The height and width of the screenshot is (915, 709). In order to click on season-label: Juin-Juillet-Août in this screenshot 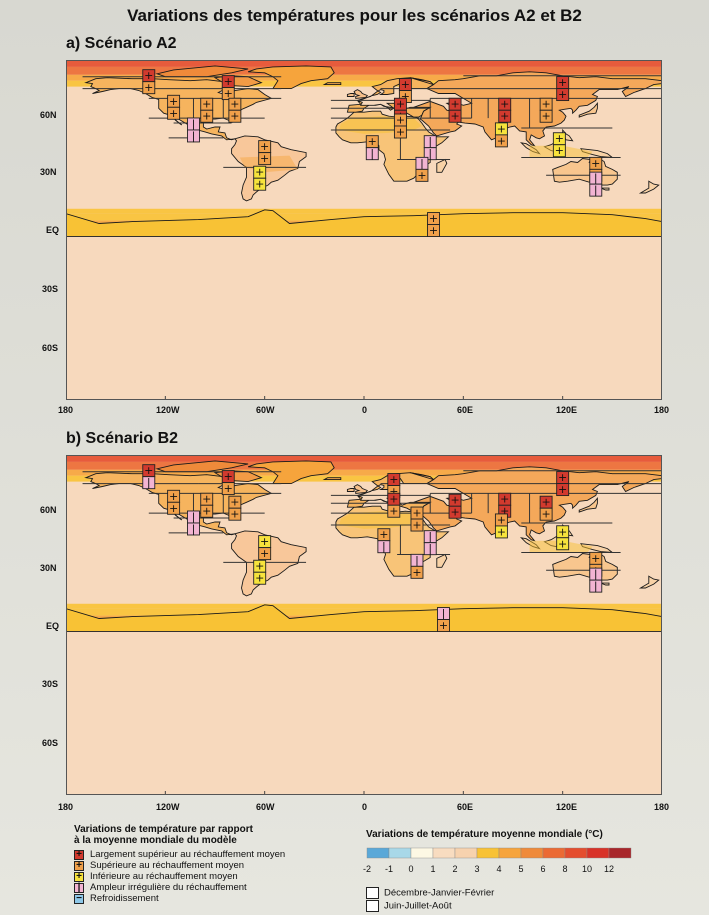, I will do `click(418, 906)`.